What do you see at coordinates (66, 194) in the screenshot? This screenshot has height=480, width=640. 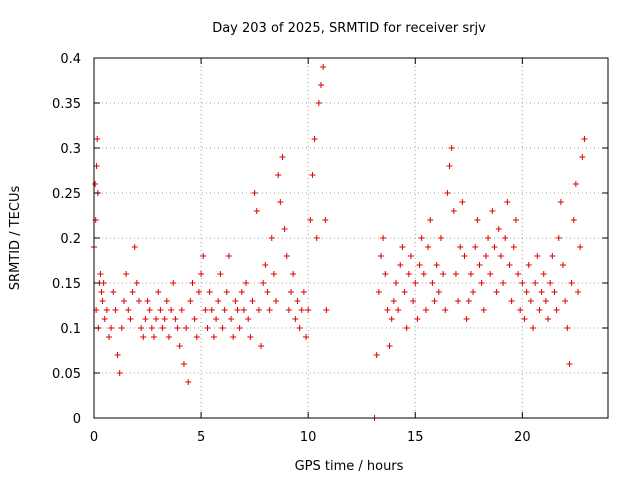 I see `y-tick-label: 0.25` at bounding box center [66, 194].